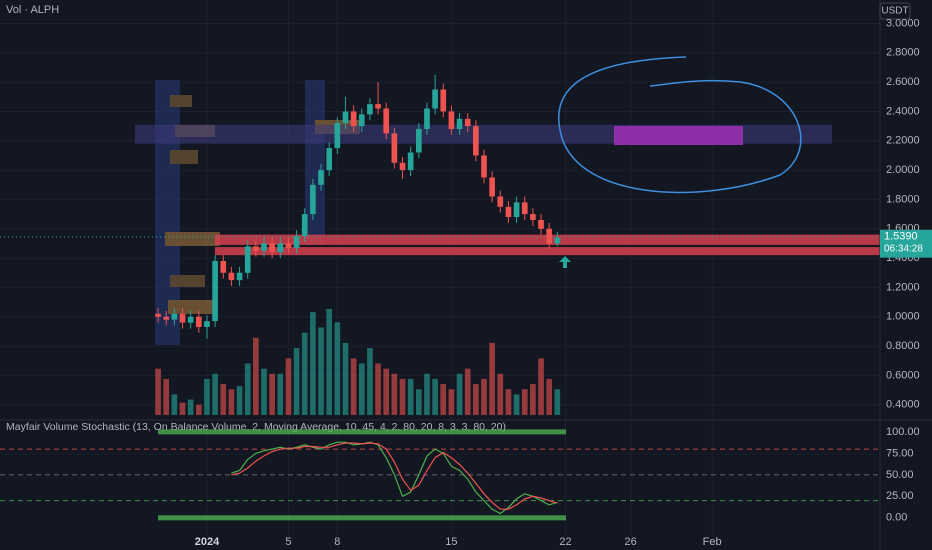  What do you see at coordinates (288, 542) in the screenshot?
I see `x-tick-label: 5` at bounding box center [288, 542].